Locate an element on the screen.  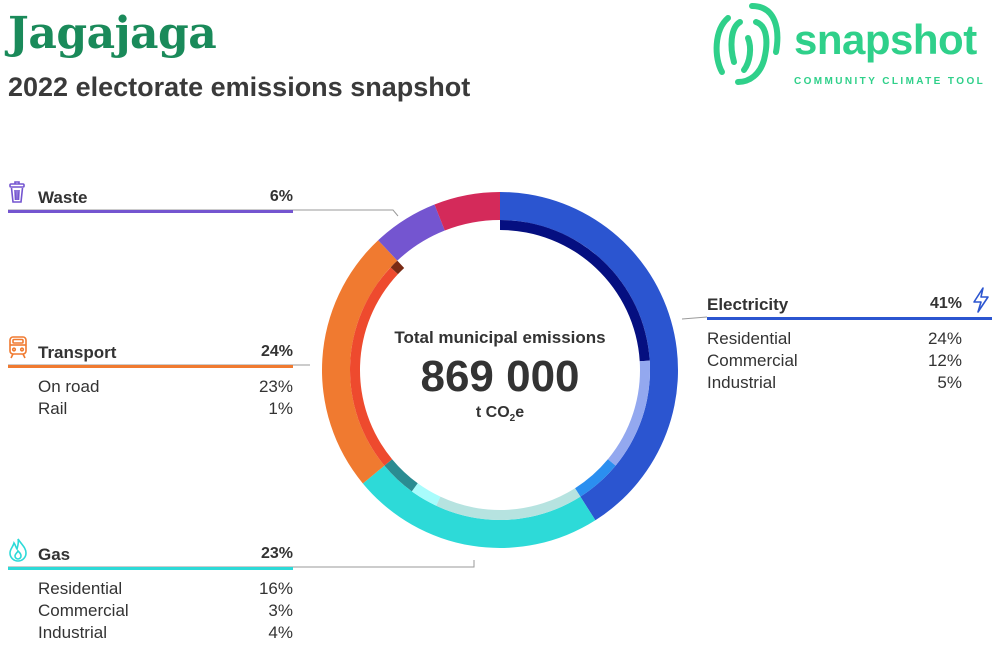
sub-percent: 4% is located at coordinates (280, 632).